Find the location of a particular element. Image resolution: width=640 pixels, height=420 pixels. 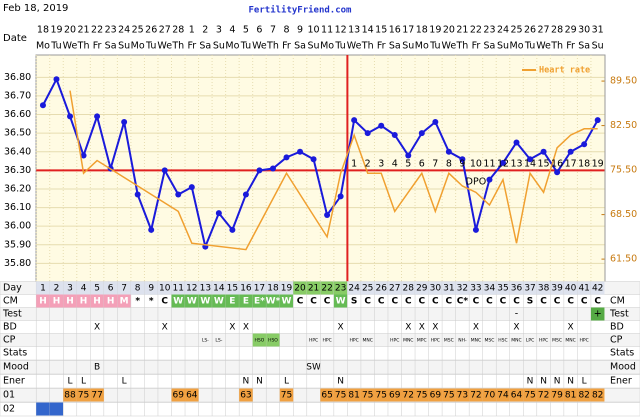

weekday: Mo is located at coordinates (422, 46).